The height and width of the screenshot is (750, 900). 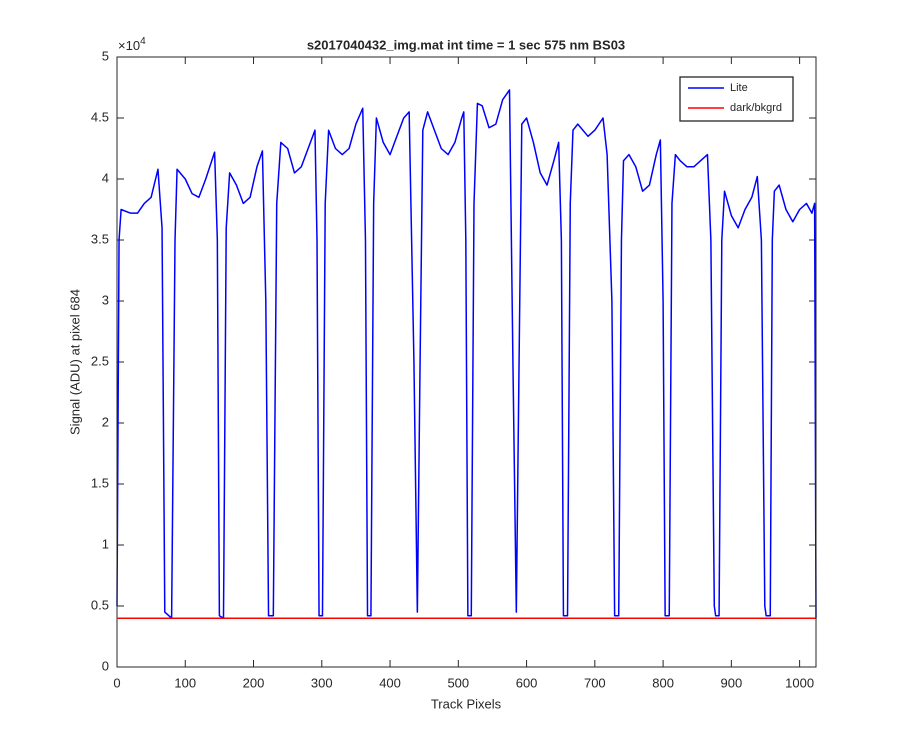 I want to click on y-tick-label: 0, so click(x=105, y=665).